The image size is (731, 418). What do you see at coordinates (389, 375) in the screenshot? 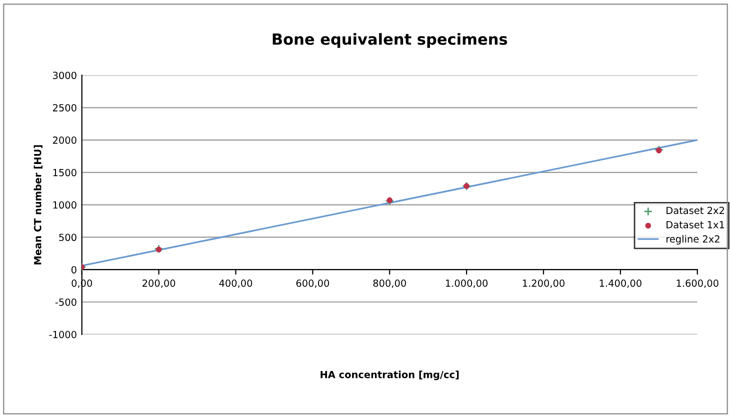
I see `x-axis-title: HA concentration [mg/cc]` at bounding box center [389, 375].